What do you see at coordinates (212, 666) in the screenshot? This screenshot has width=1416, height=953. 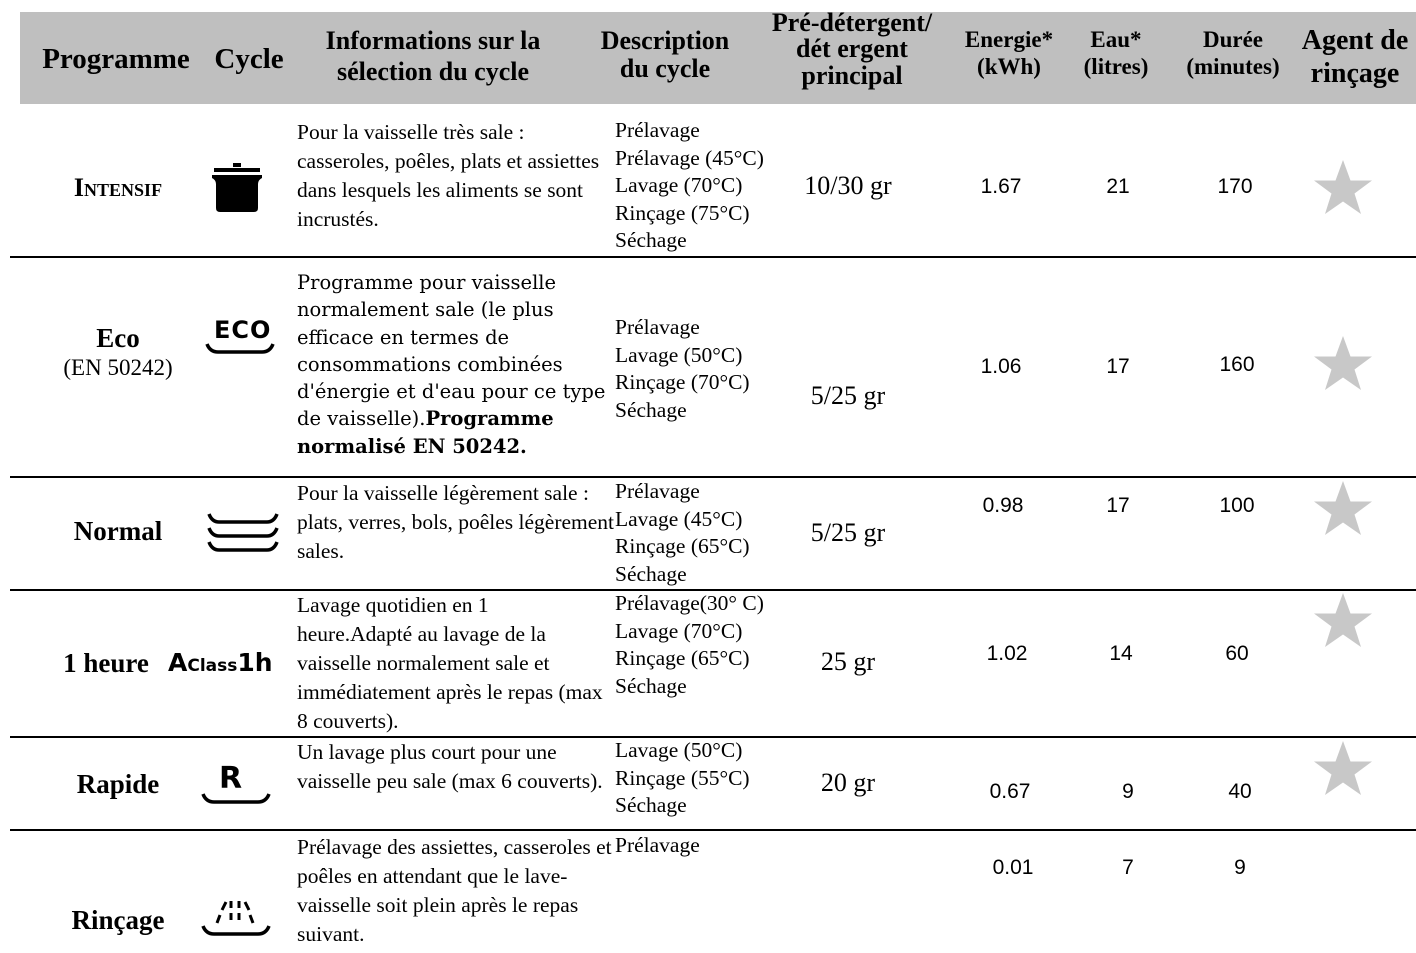 I see `aclass-icon-class: Class` at bounding box center [212, 666].